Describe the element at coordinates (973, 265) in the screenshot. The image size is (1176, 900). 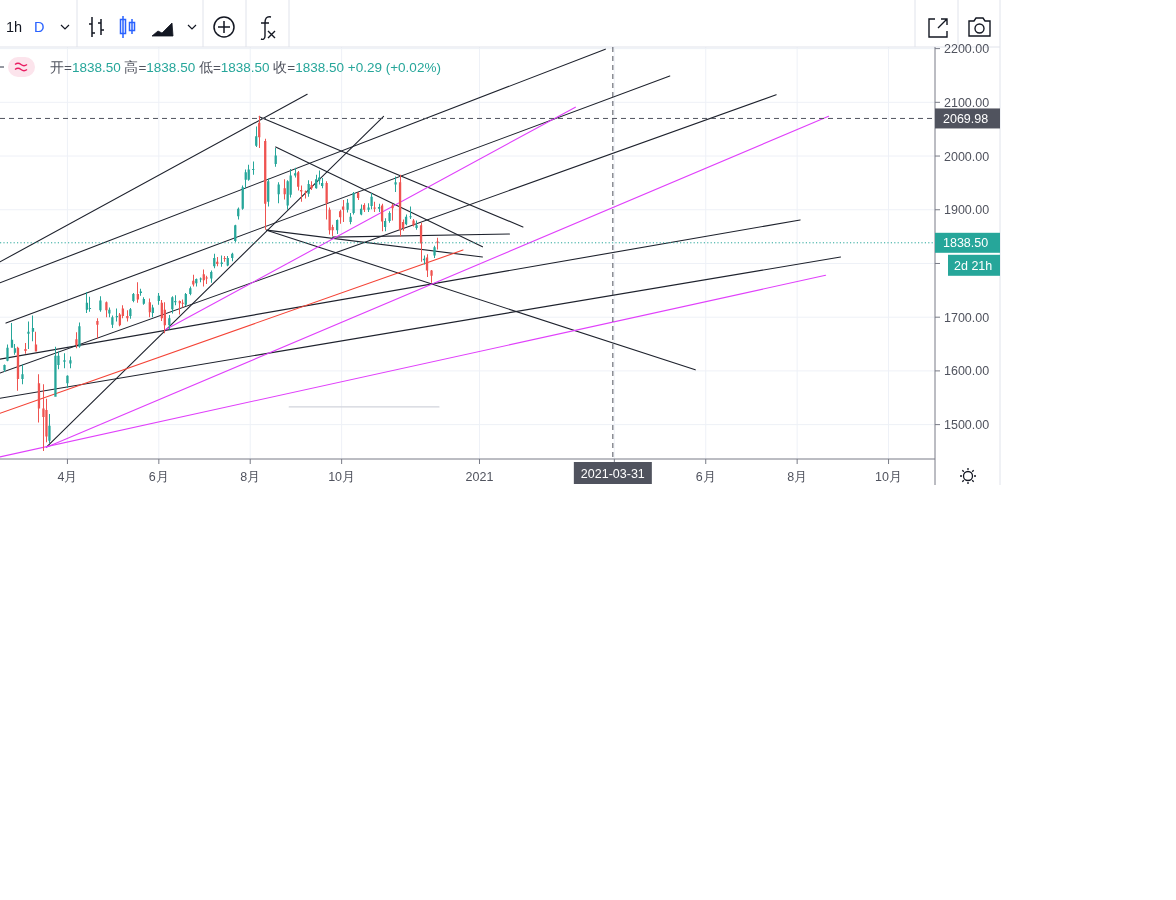
I see `text: 2d 21h` at that location.